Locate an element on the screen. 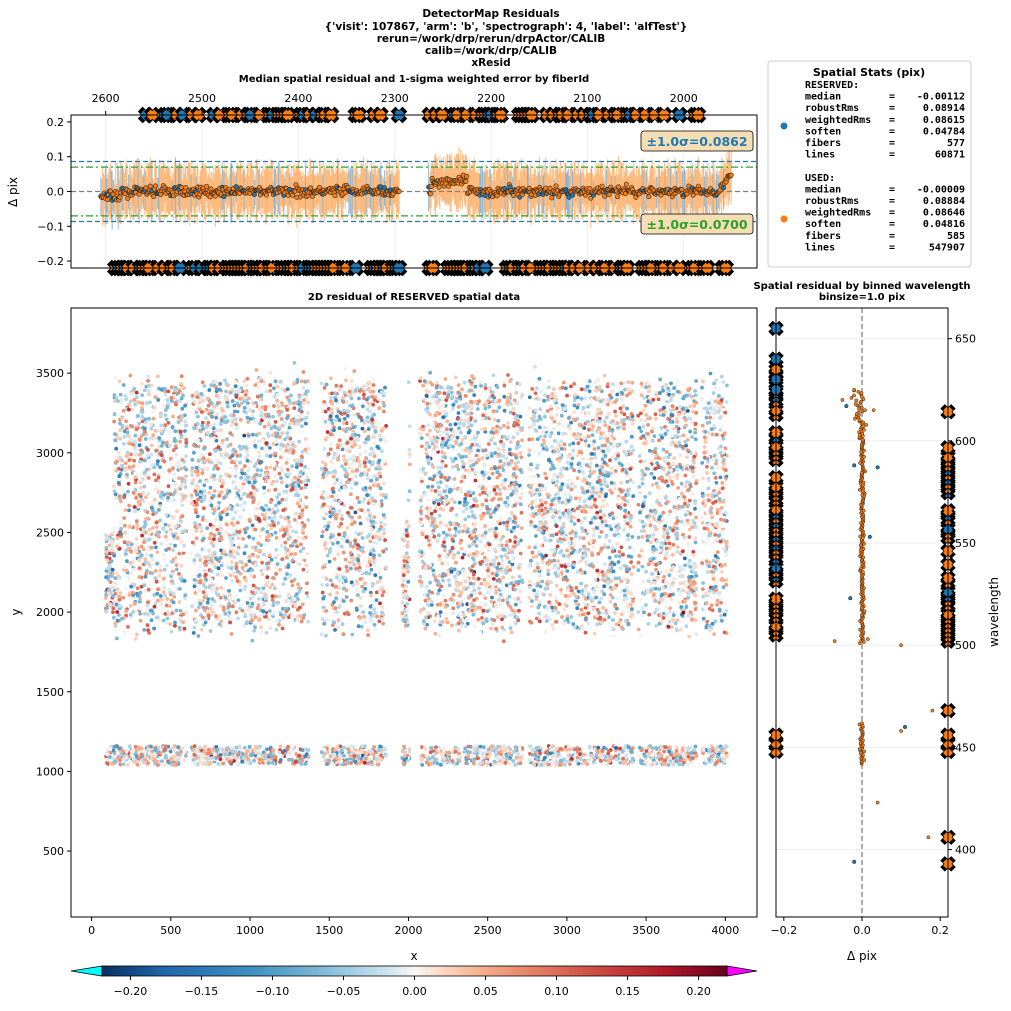 The image size is (1011, 1011). ytick-label: 0.0 is located at coordinates (56, 192).